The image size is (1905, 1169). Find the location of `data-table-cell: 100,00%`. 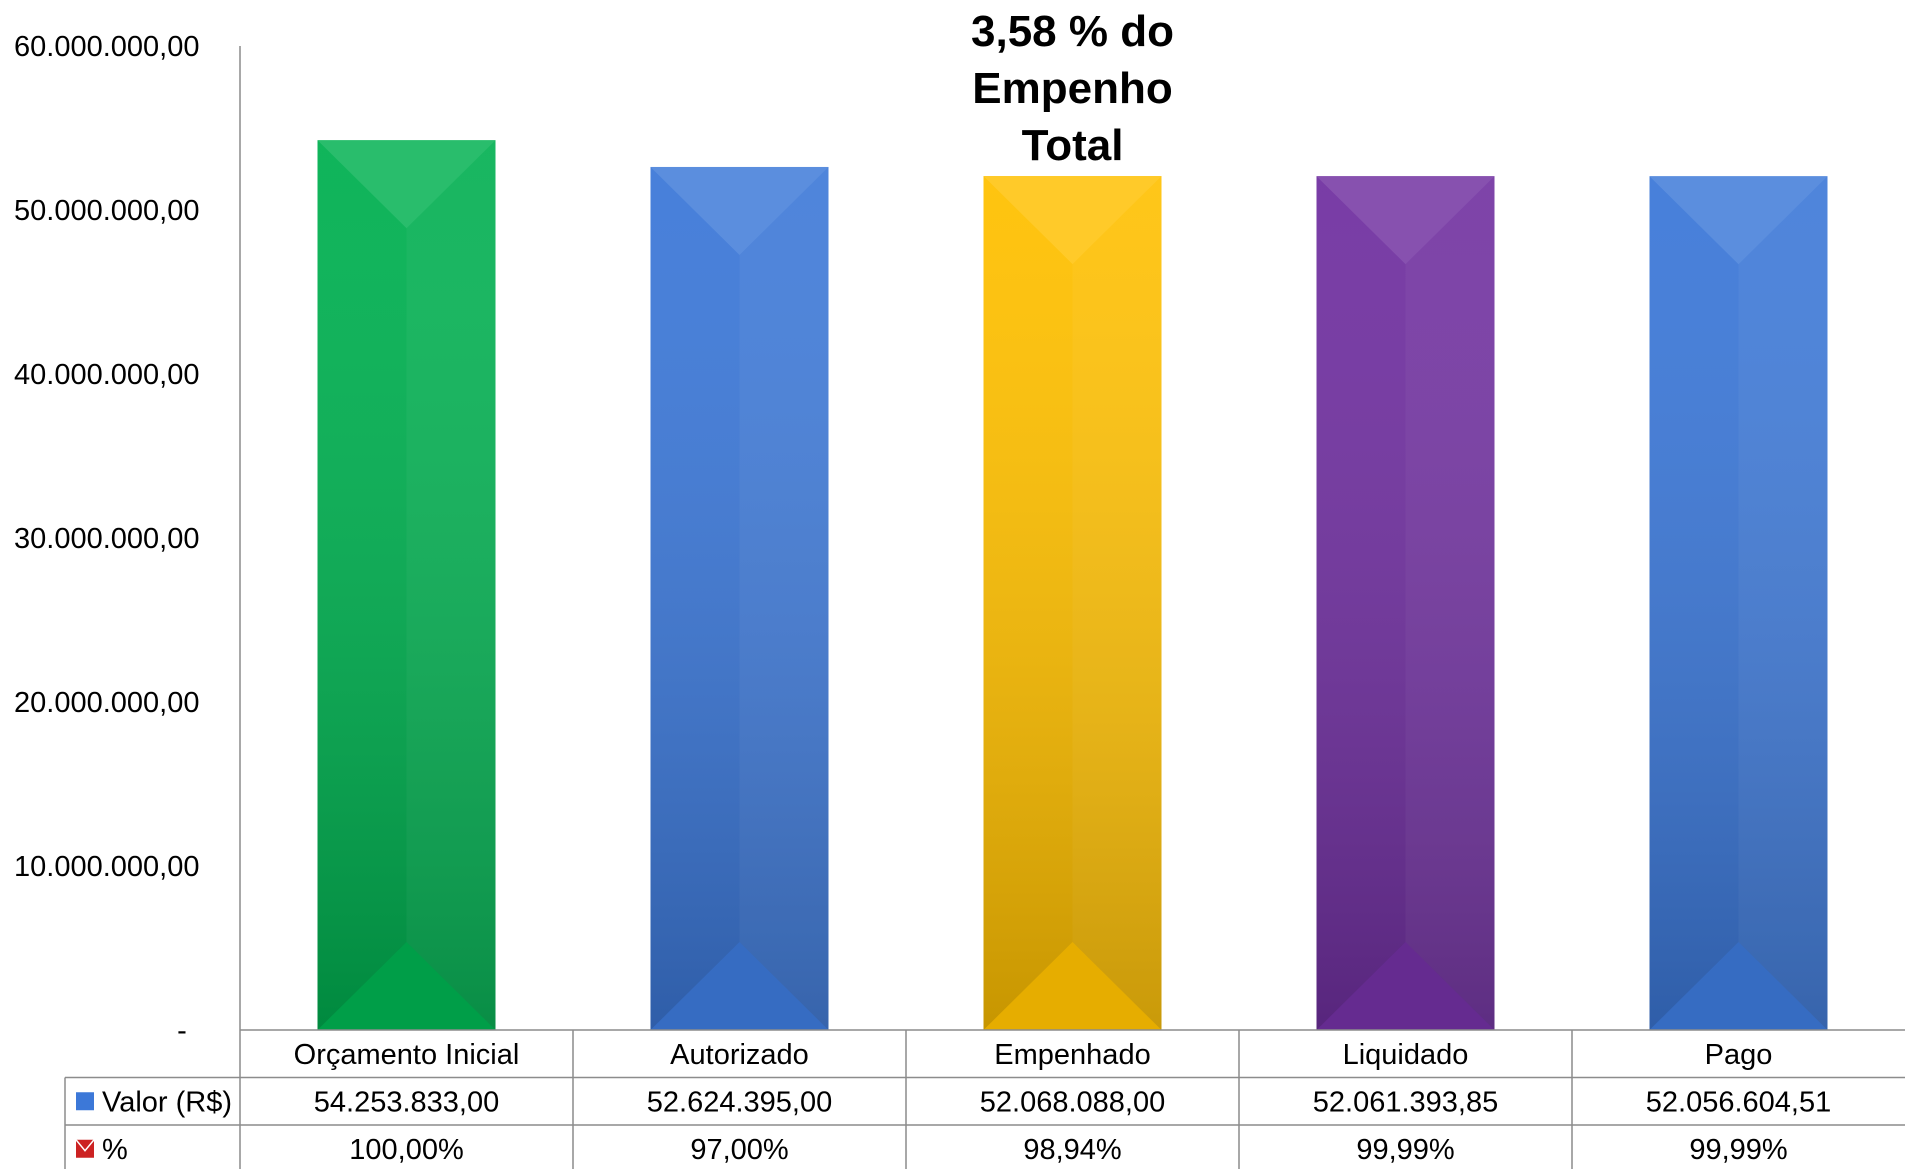

data-table-cell: 100,00% is located at coordinates (406, 1150).